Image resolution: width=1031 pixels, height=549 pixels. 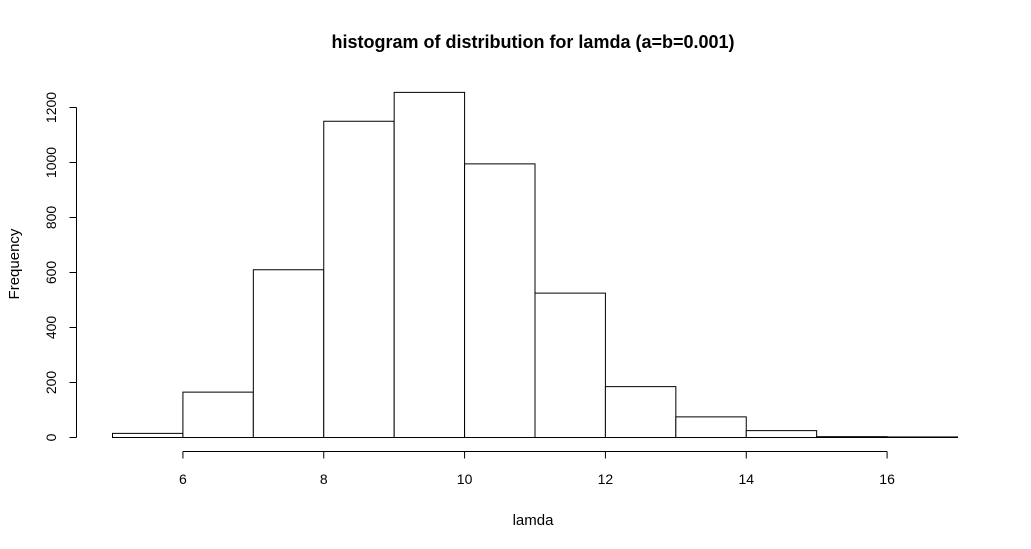 What do you see at coordinates (606, 479) in the screenshot?
I see `x-tick-label: 12` at bounding box center [606, 479].